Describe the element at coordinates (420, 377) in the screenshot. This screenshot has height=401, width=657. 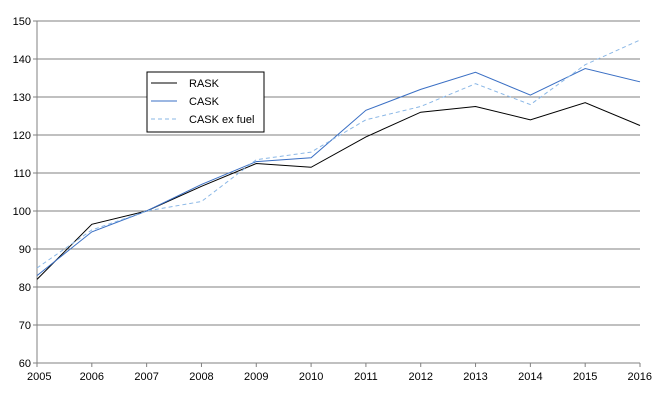
I see `x-tick-label: 2012` at that location.